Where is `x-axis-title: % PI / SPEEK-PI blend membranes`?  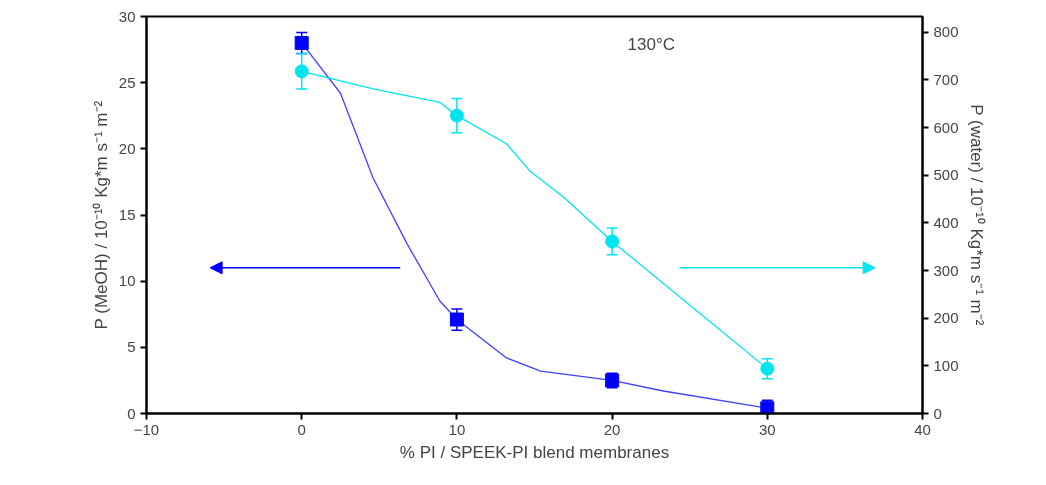 x-axis-title: % PI / SPEEK-PI blend membranes is located at coordinates (534, 452).